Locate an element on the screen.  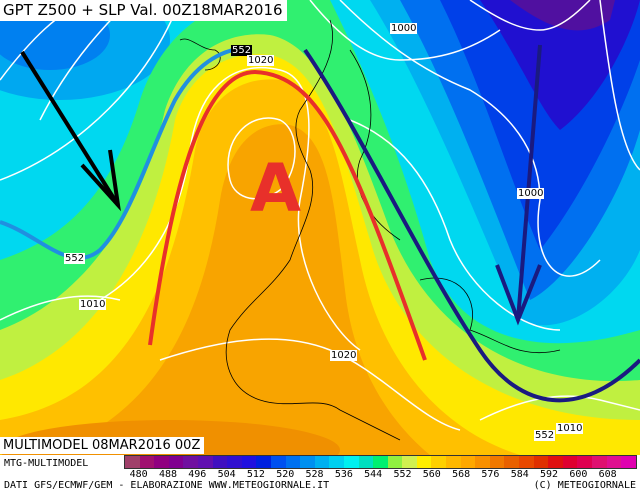
scale-tick-label: 600 is located at coordinates (578, 474).